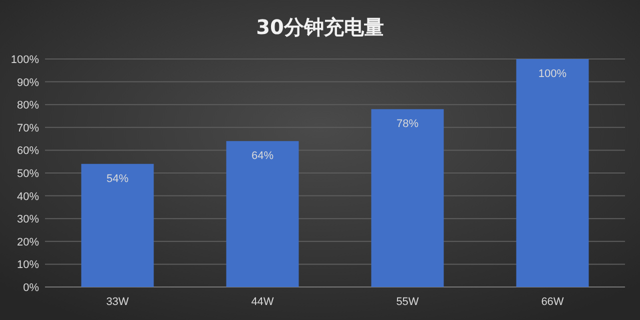 The width and height of the screenshot is (640, 320). I want to click on y-tick-label: 90%, so click(28, 82).